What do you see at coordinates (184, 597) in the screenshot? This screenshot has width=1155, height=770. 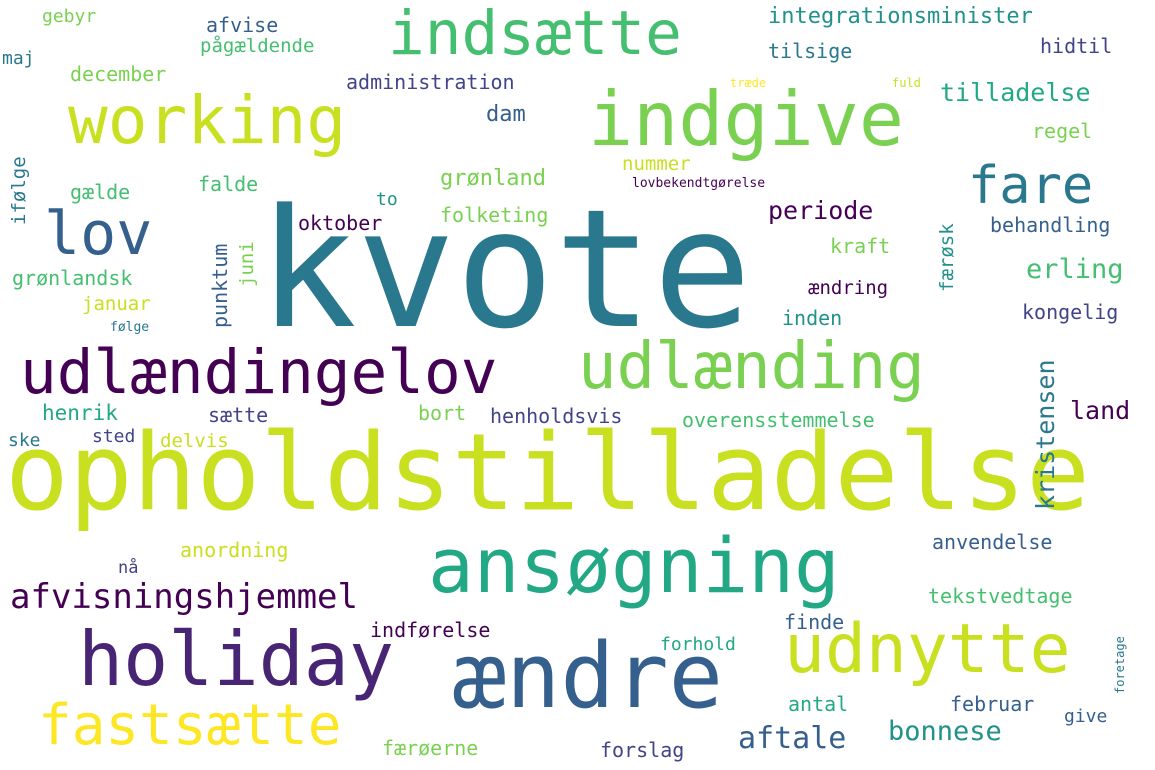 I see `word-afvisningshjemmel: afvisningshjemmel` at bounding box center [184, 597].